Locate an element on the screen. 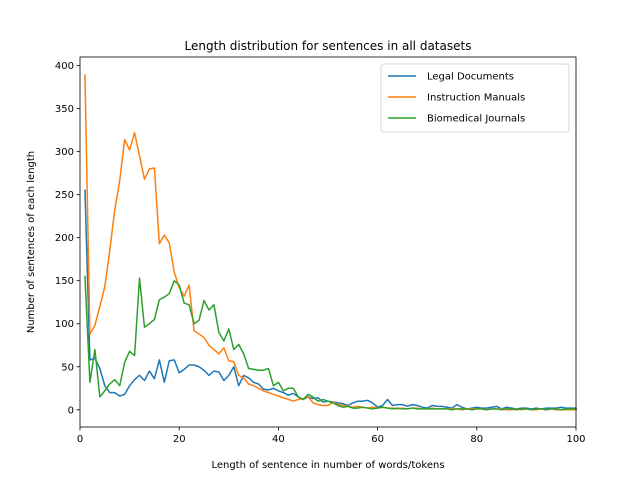 The width and height of the screenshot is (640, 480). legend-label: Biomedical Journals is located at coordinates (476, 119).